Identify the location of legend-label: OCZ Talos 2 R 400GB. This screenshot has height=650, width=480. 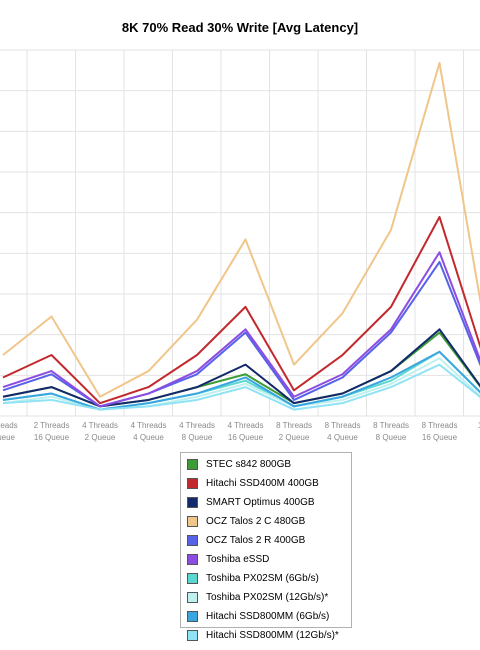
(256, 540).